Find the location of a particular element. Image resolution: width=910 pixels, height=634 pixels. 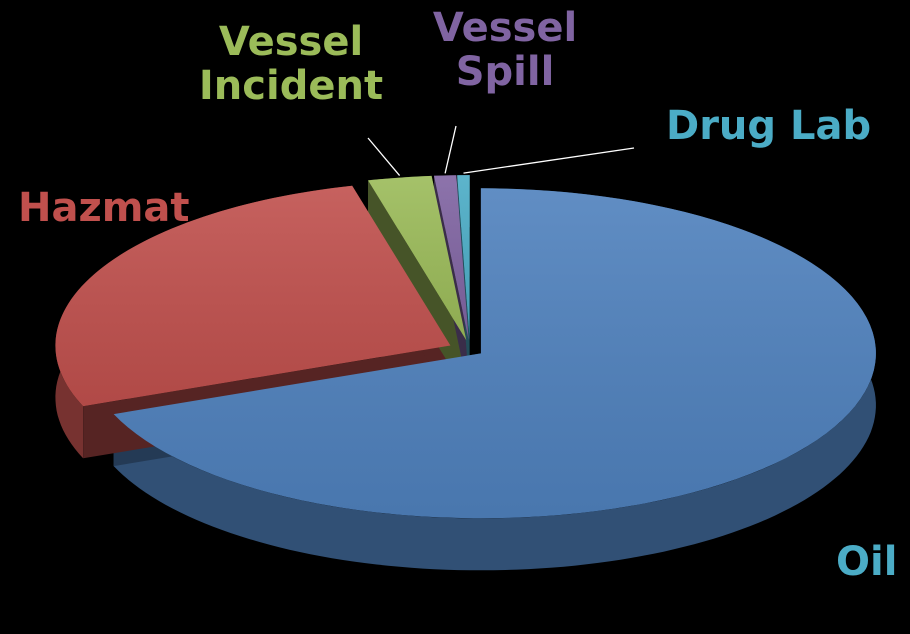

slice-label-hazmat: Hazmat is located at coordinates (104, 208).